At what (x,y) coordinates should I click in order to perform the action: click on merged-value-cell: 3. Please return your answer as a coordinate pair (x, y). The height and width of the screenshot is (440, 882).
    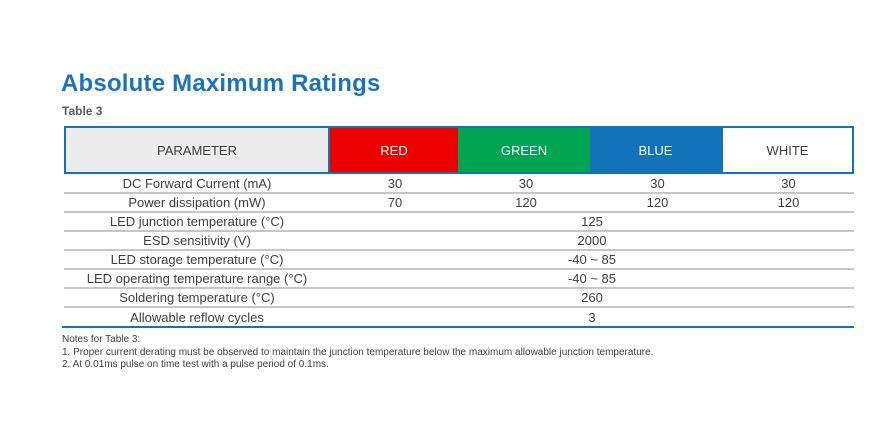
    Looking at the image, I should click on (592, 316).